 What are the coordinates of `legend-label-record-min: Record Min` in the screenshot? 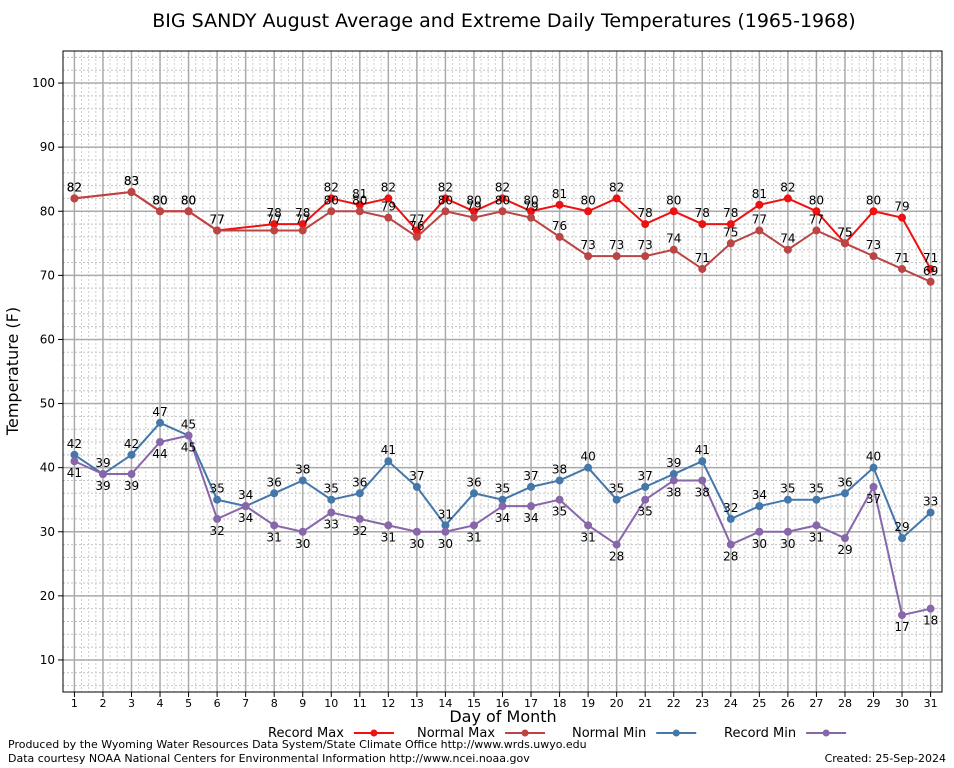 It's located at (760, 733).